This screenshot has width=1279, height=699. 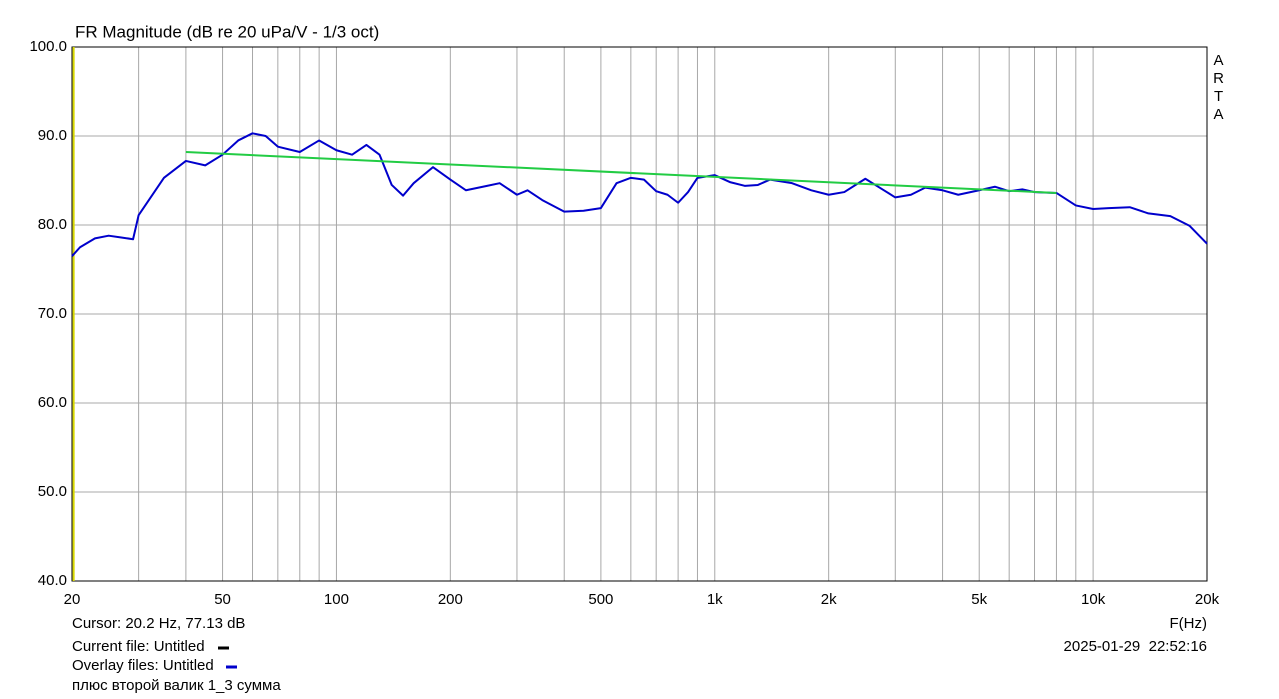 What do you see at coordinates (138, 646) in the screenshot?
I see `current-file: Current file: Untitled` at bounding box center [138, 646].